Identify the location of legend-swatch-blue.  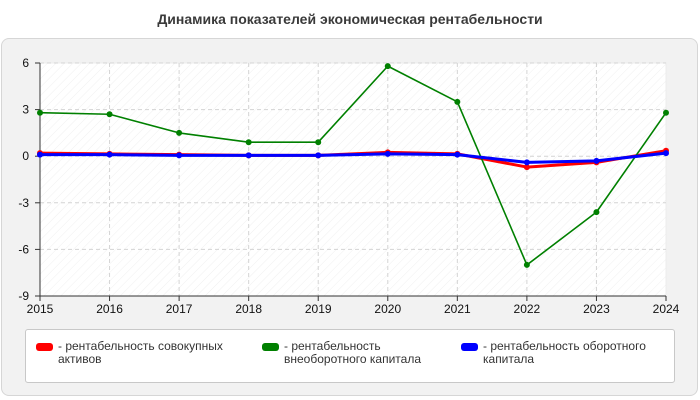
(469, 347).